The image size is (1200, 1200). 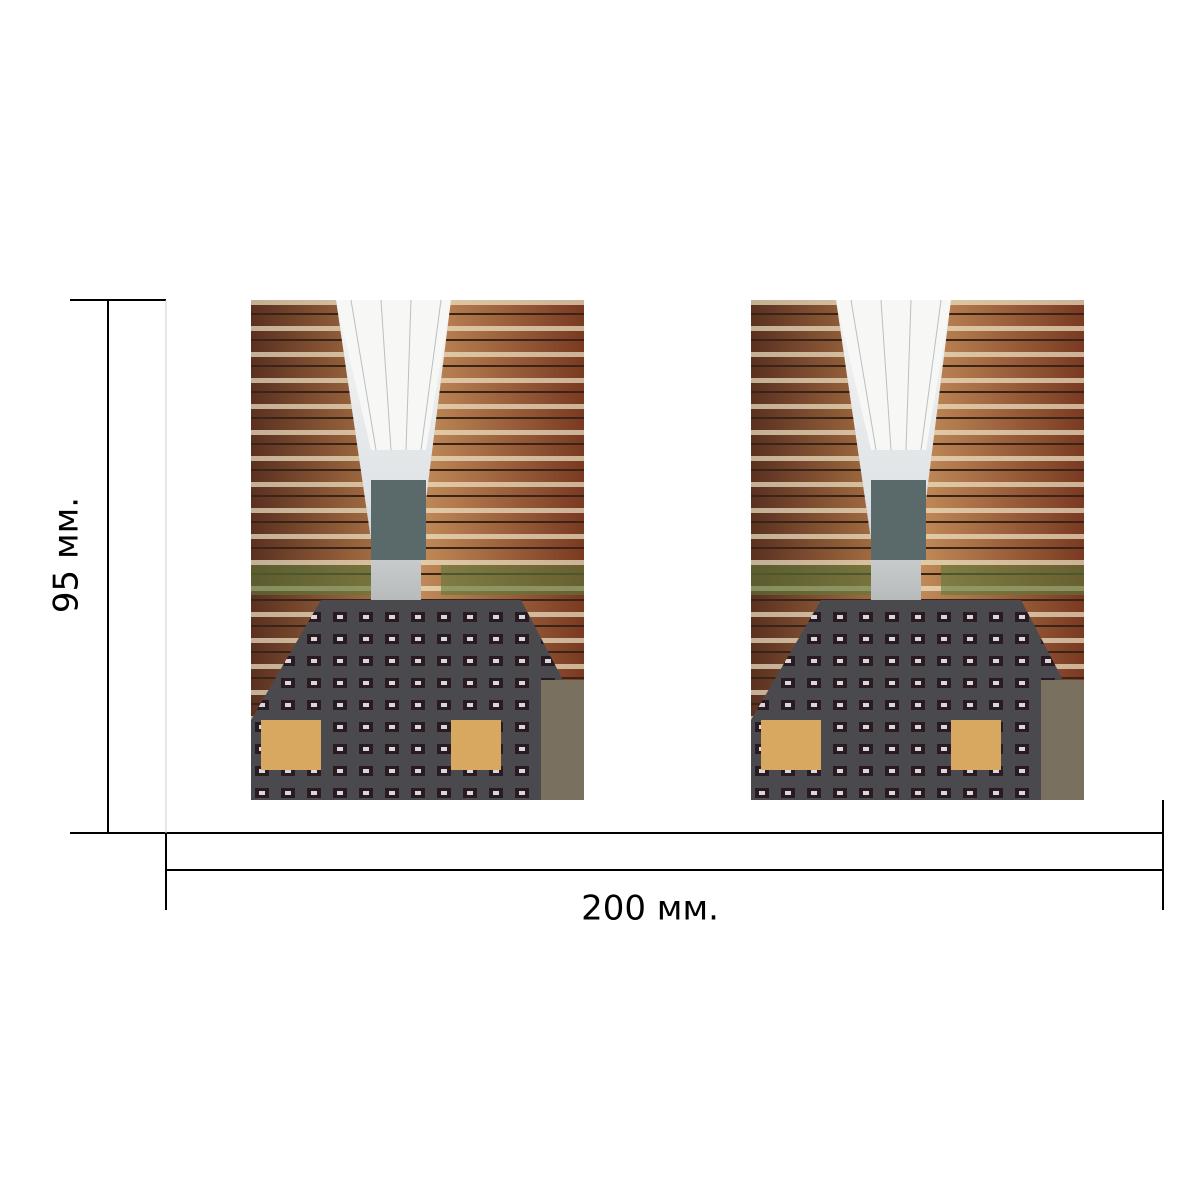 I want to click on height-label: 95 мм., so click(x=67, y=555).